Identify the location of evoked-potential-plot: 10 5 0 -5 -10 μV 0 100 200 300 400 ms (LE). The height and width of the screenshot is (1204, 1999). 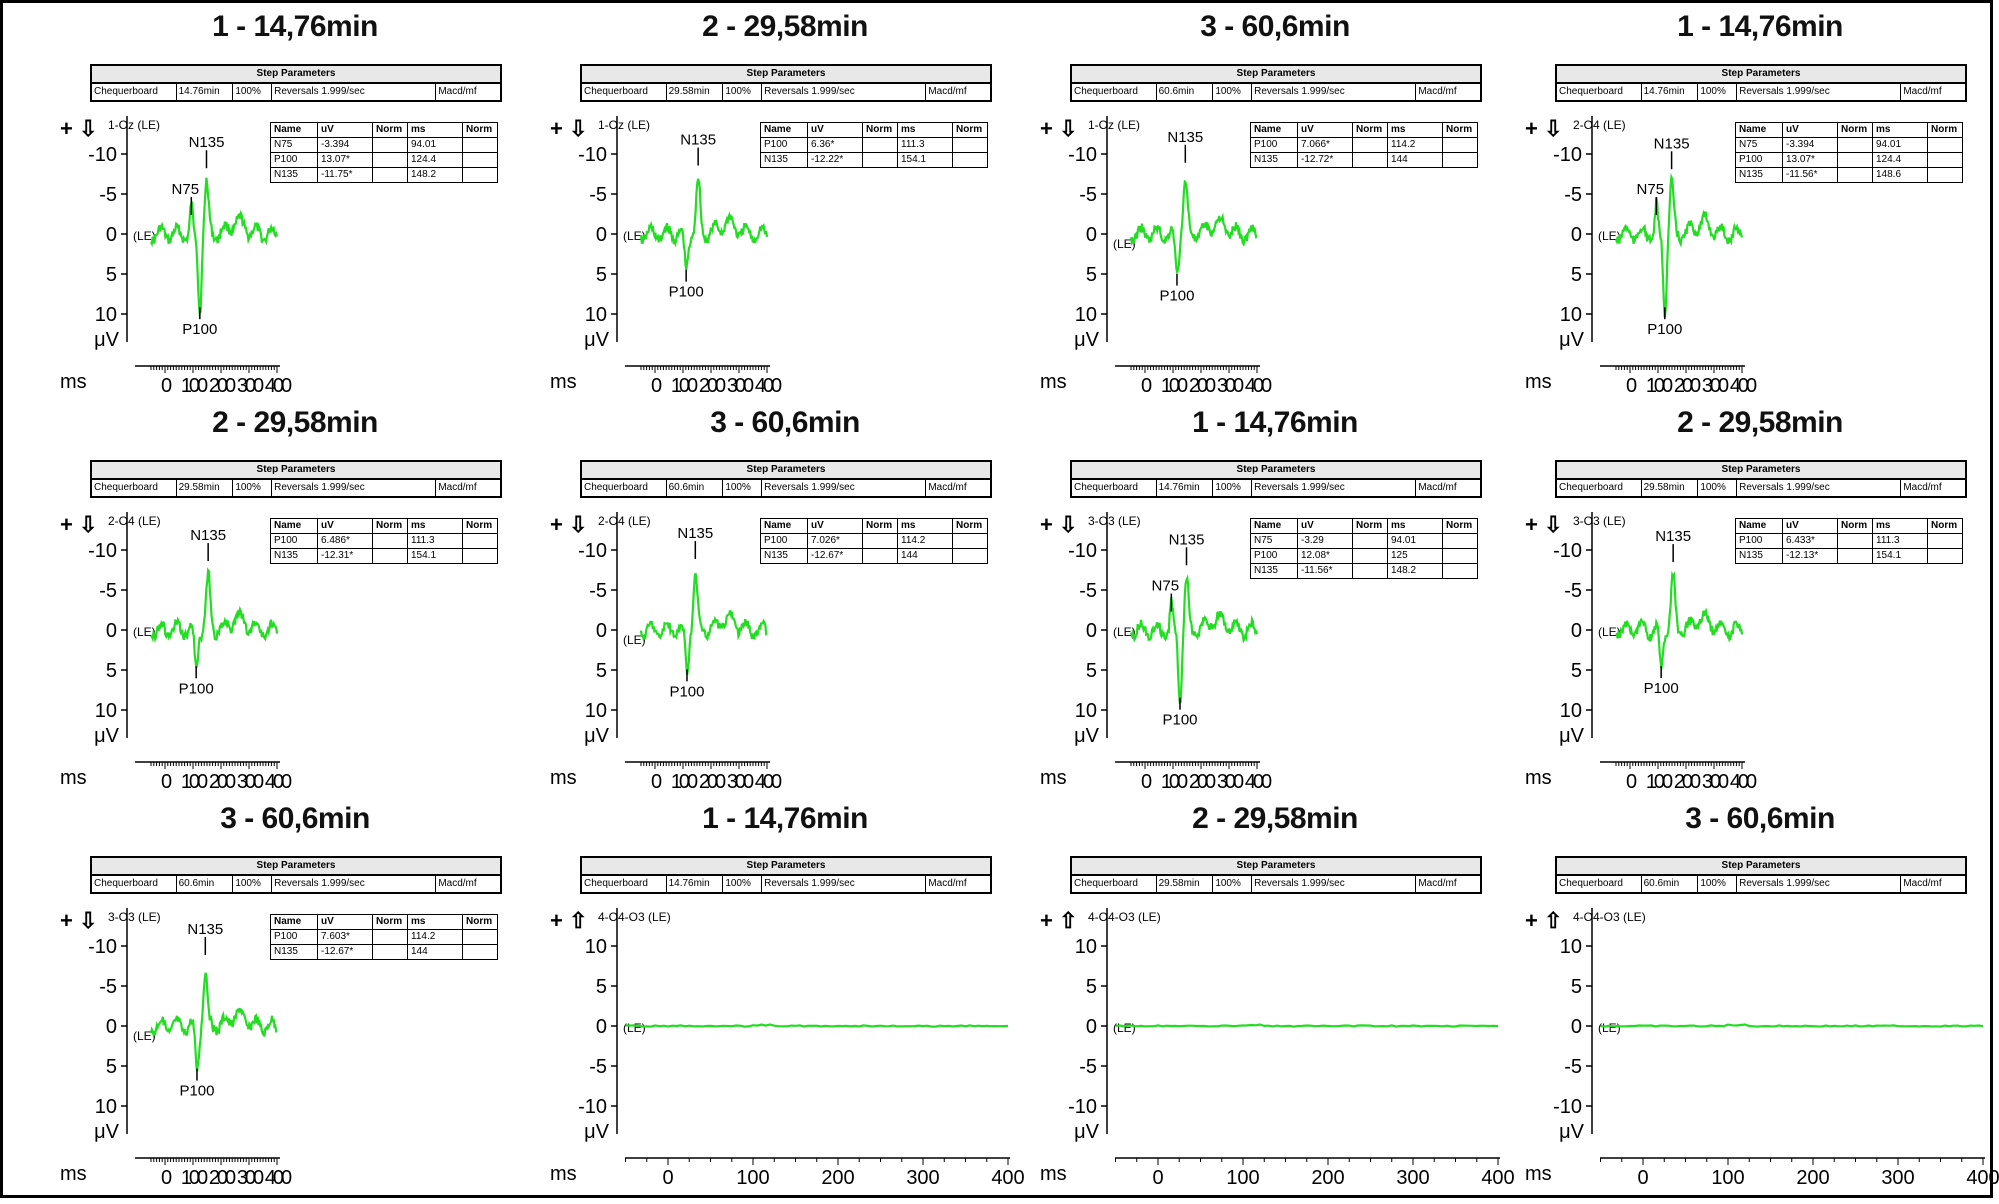
(1277, 1048).